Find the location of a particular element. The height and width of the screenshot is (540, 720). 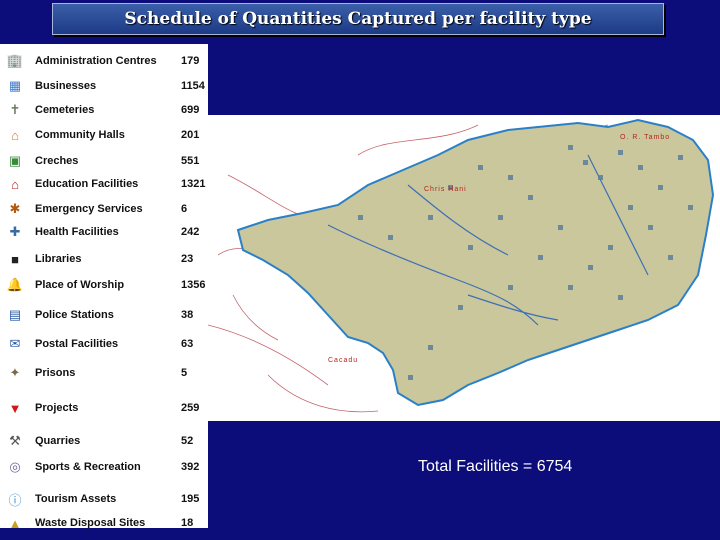

legend-row: 🏢 Administration Centres 179 is located at coordinates (104, 61).